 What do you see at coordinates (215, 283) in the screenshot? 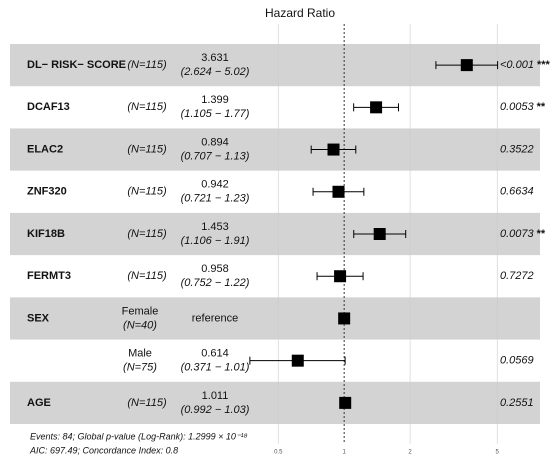
I see `ci-label: (0.752 − 1.22)` at bounding box center [215, 283].